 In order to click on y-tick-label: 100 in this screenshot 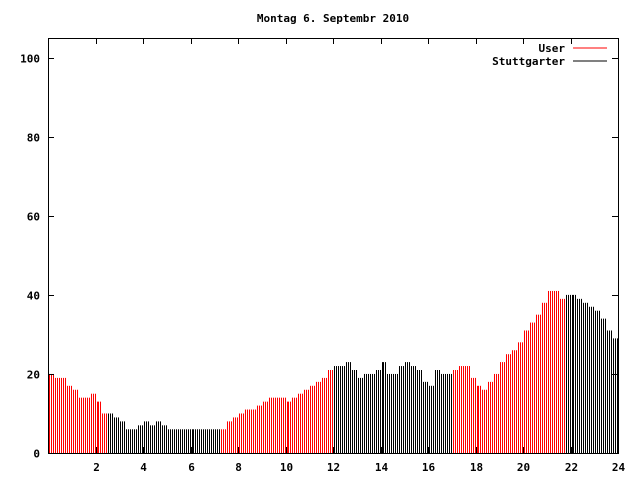, I will do `click(30, 59)`.